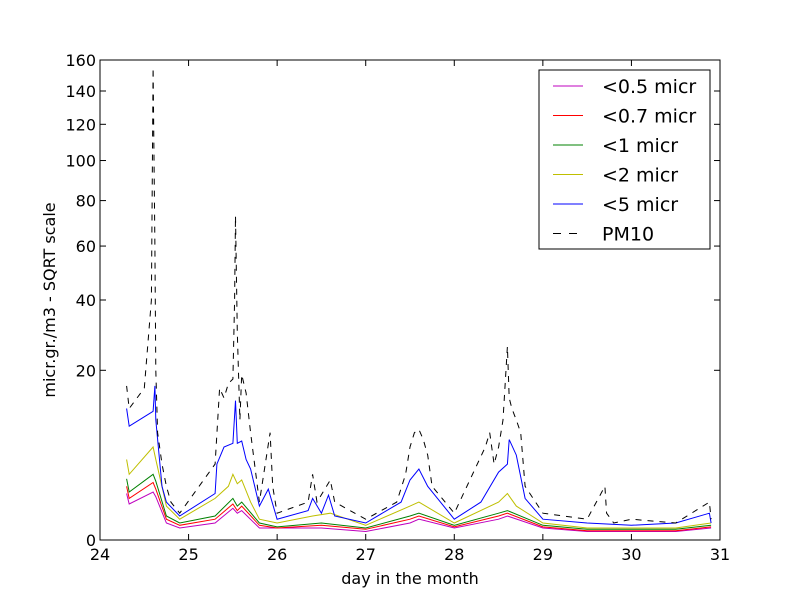 This screenshot has width=800, height=600. I want to click on y-tick-label: 140, so click(80, 91).